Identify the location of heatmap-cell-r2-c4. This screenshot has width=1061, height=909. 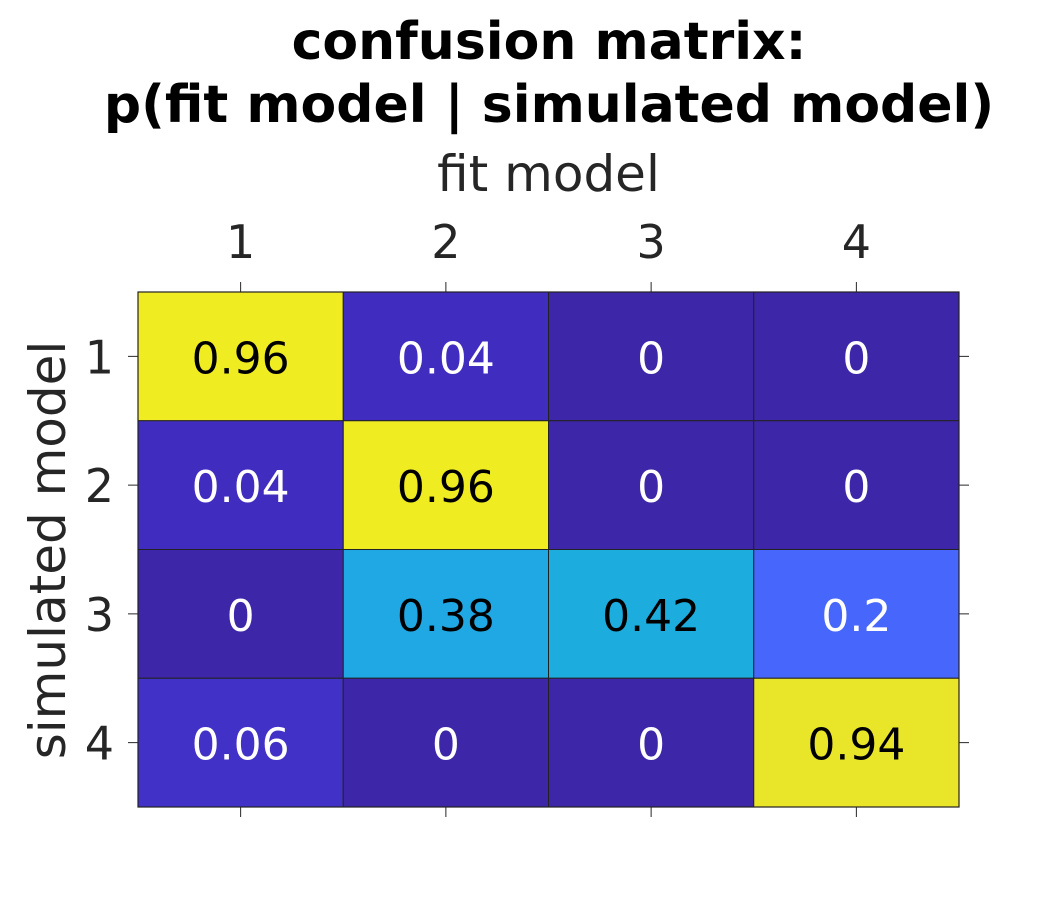
(856, 485).